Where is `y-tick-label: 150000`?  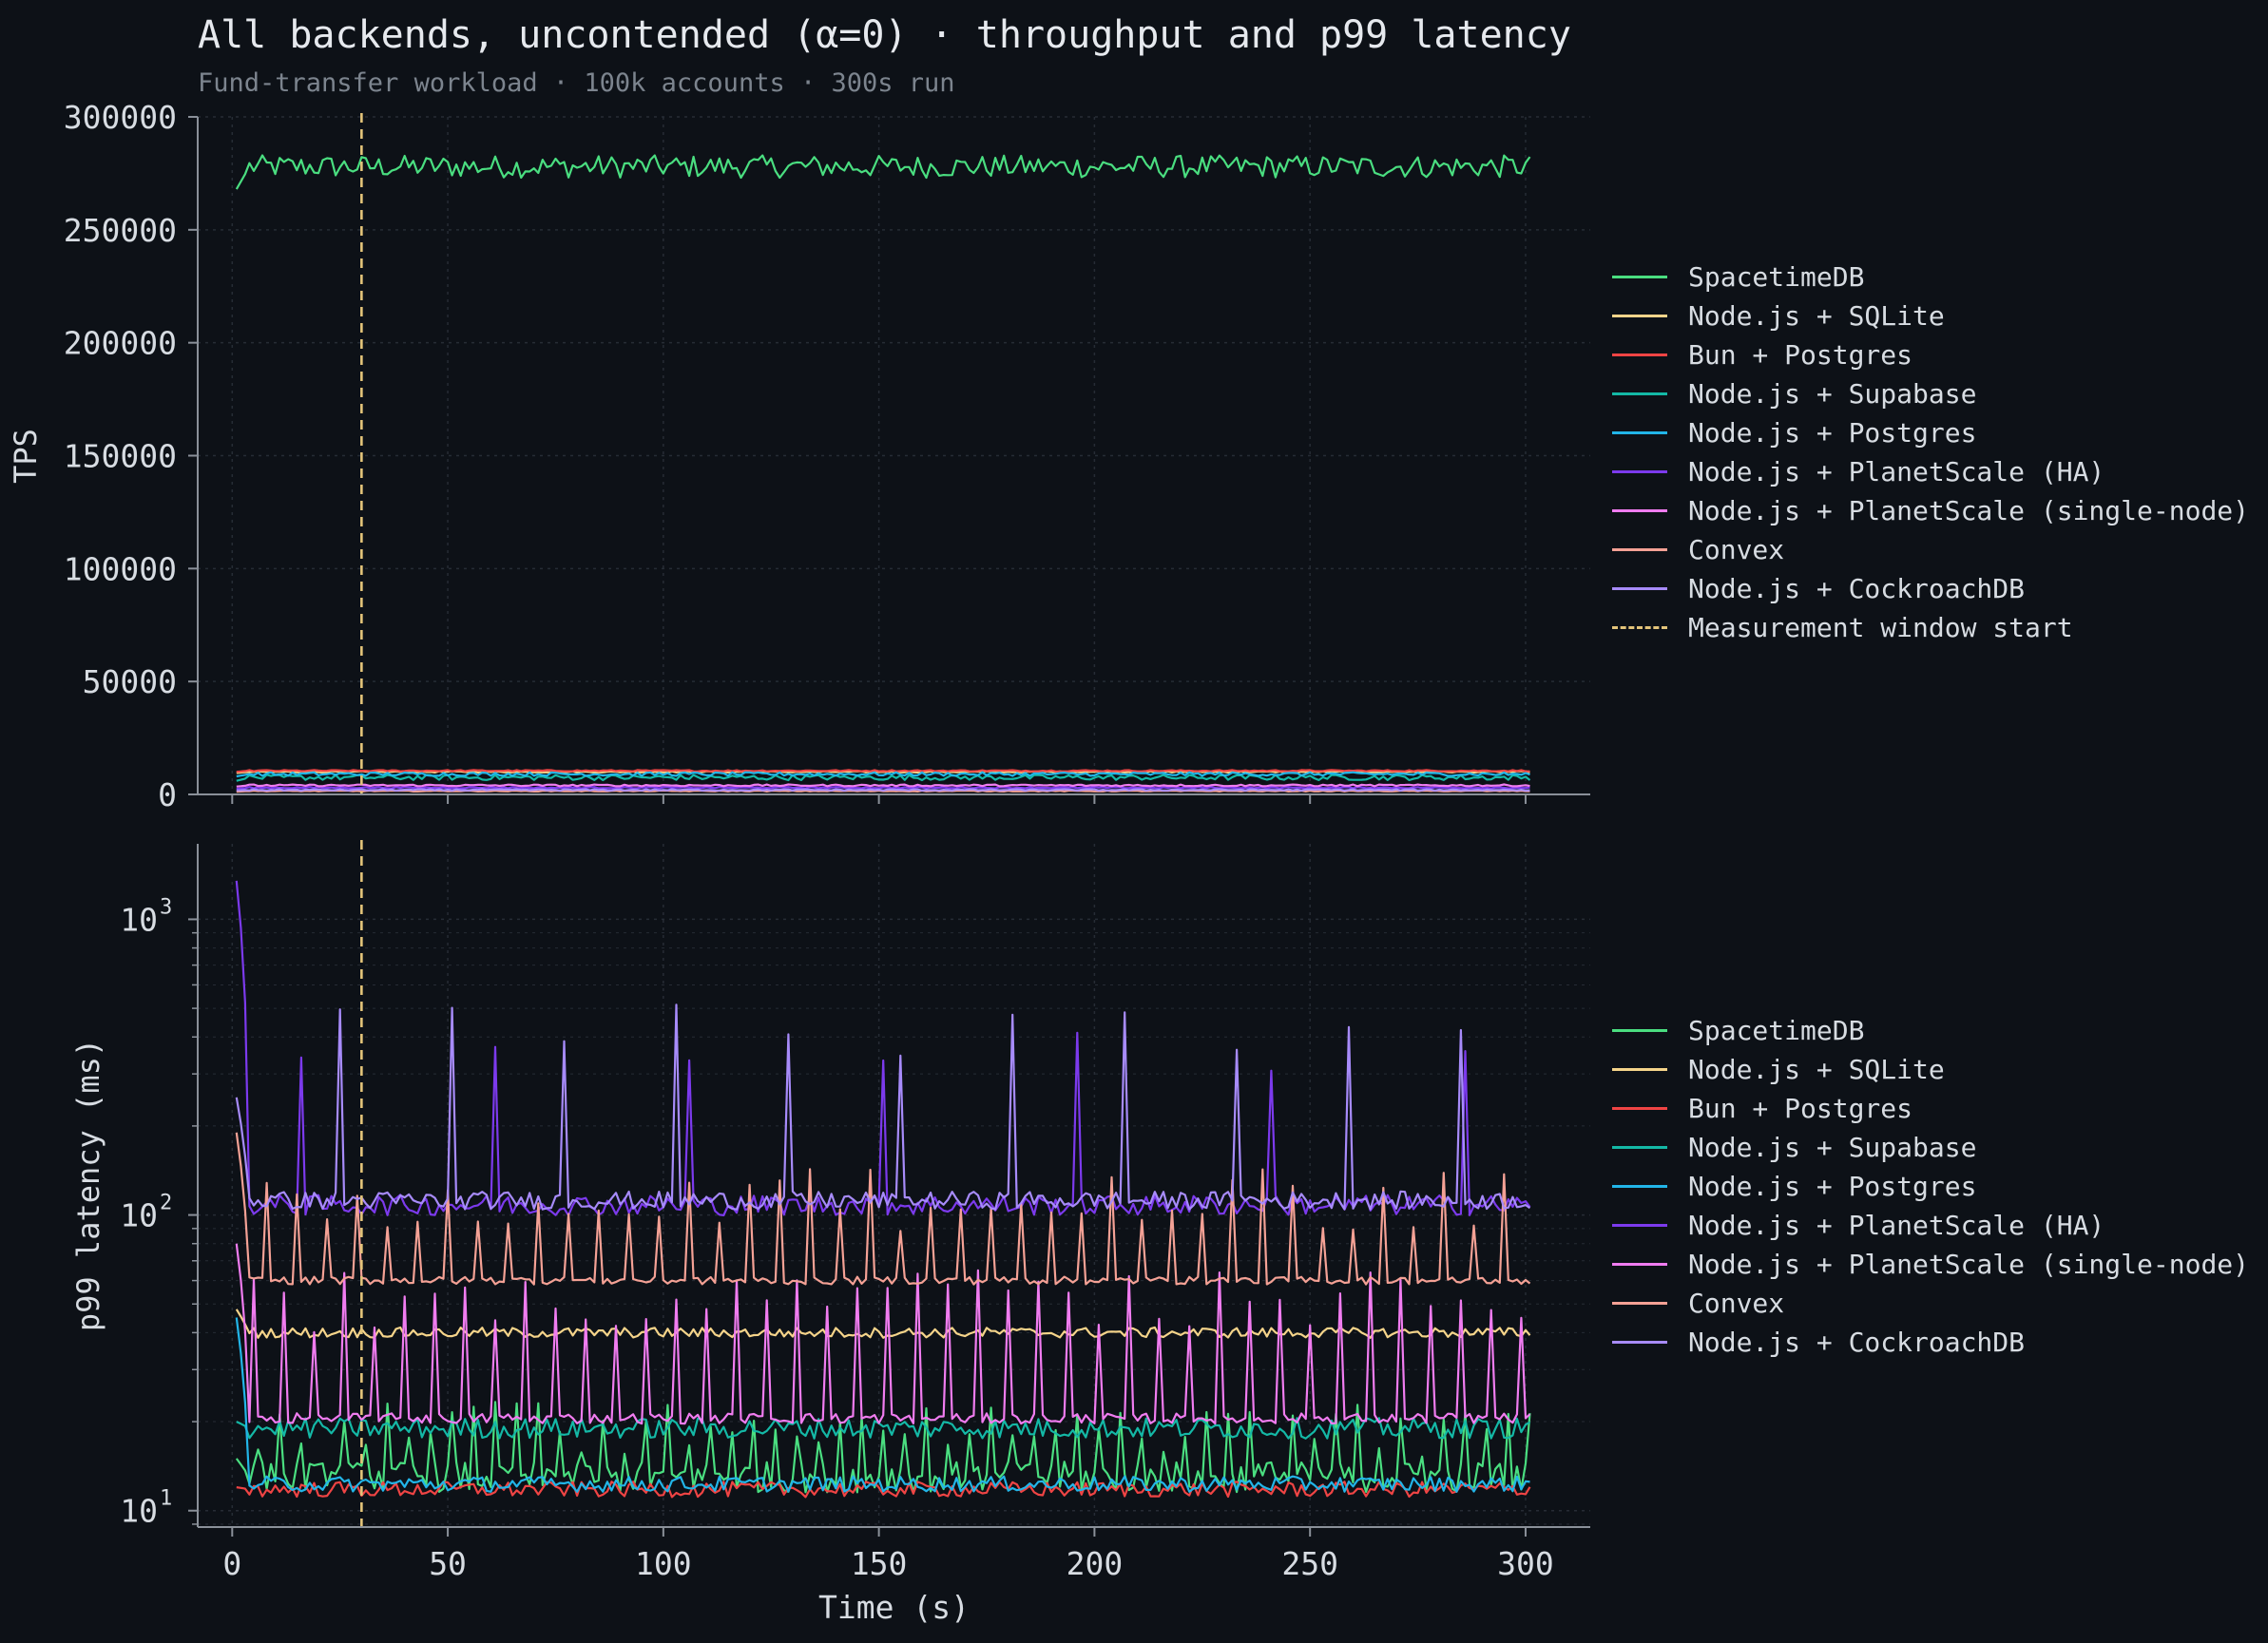 y-tick-label: 150000 is located at coordinates (120, 456).